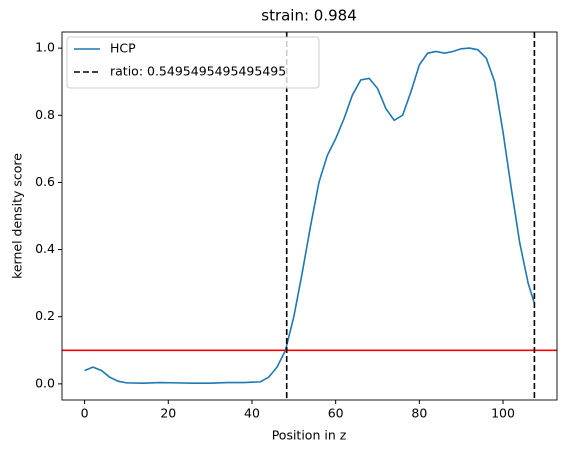  What do you see at coordinates (123, 48) in the screenshot?
I see `legend-label: HCP` at bounding box center [123, 48].